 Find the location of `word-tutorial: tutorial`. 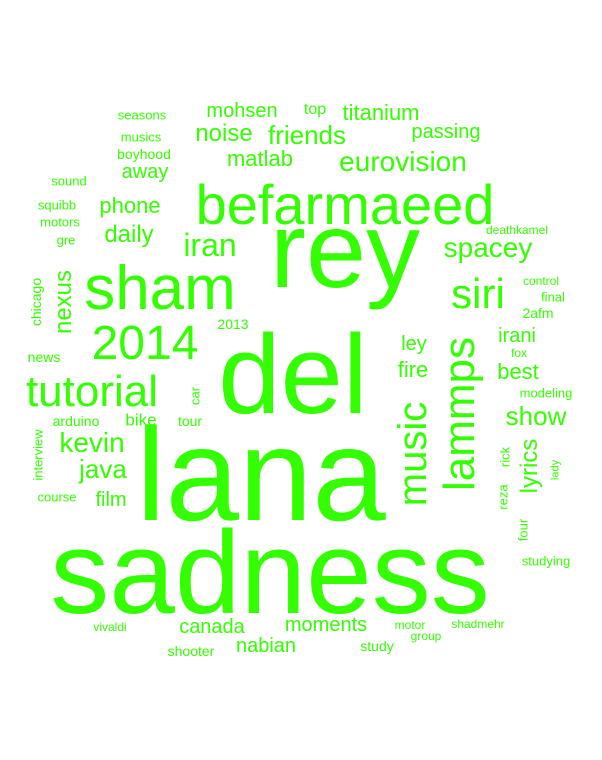

word-tutorial: tutorial is located at coordinates (92, 391).